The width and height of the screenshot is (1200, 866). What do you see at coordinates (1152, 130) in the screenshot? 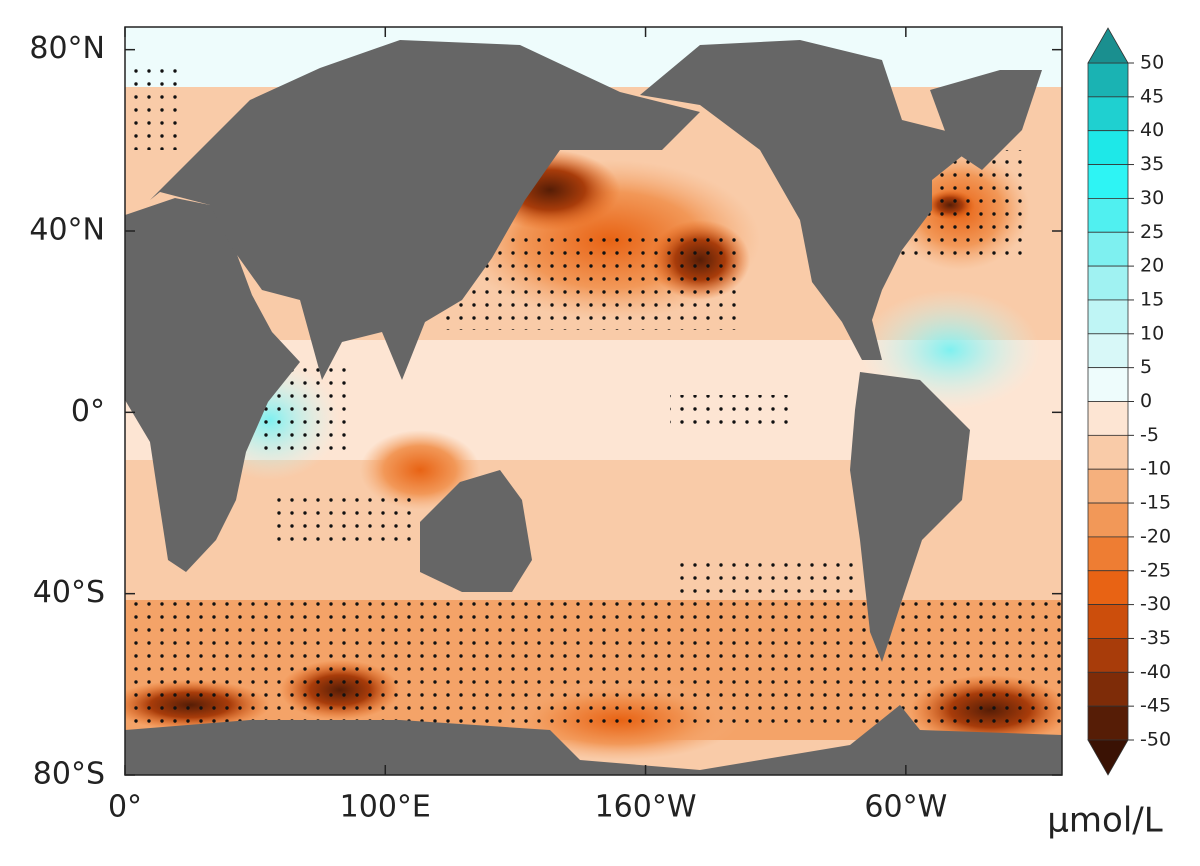
I see `colorbar-tick-label: 40` at bounding box center [1152, 130].